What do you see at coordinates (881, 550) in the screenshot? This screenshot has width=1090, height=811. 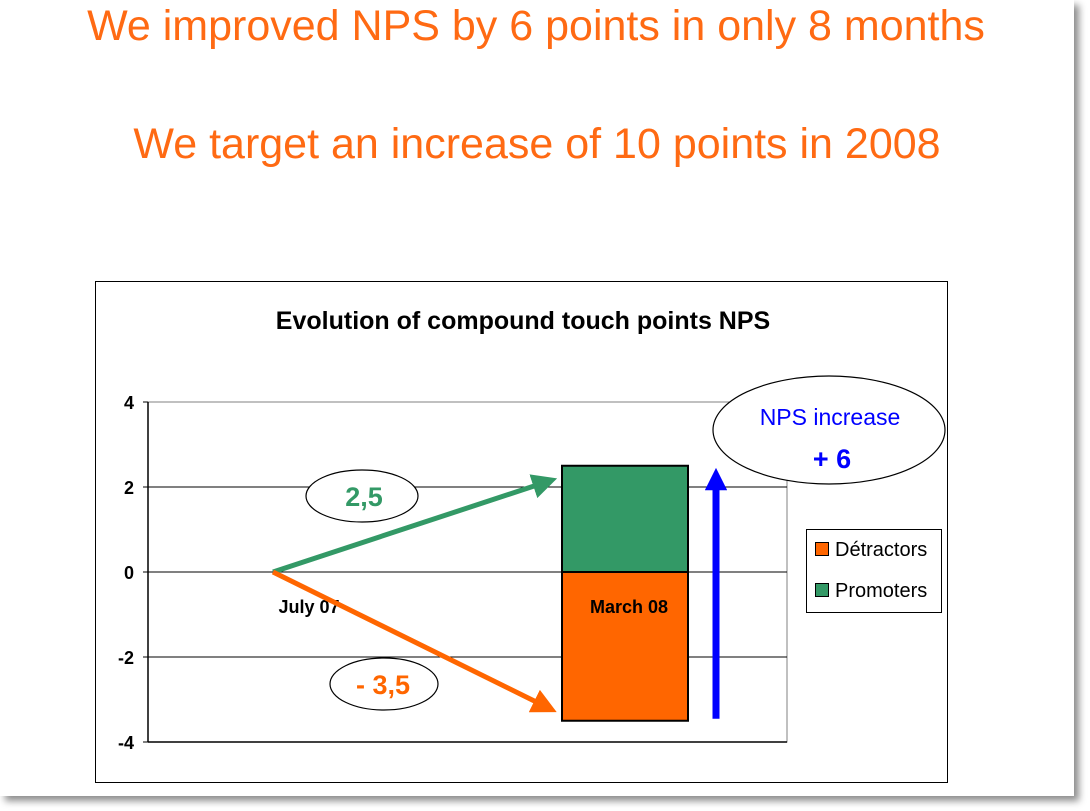 I see `legend-label-detractors: Détractors` at bounding box center [881, 550].